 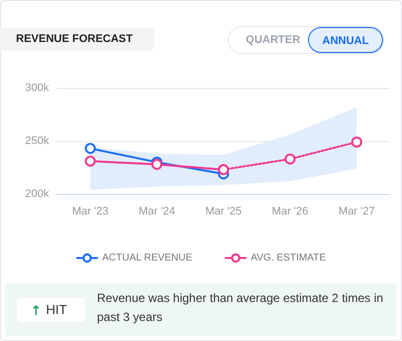 What do you see at coordinates (56, 310) in the screenshot?
I see `text: HIT` at bounding box center [56, 310].